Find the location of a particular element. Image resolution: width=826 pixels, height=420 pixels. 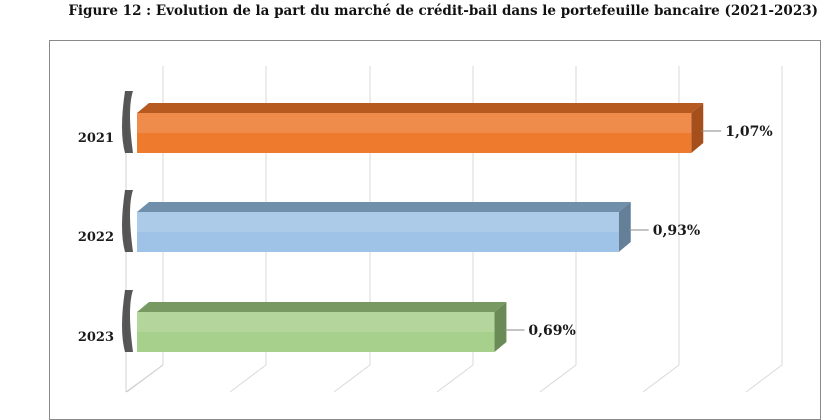

category-label-2022: 2022 is located at coordinates (96, 237).